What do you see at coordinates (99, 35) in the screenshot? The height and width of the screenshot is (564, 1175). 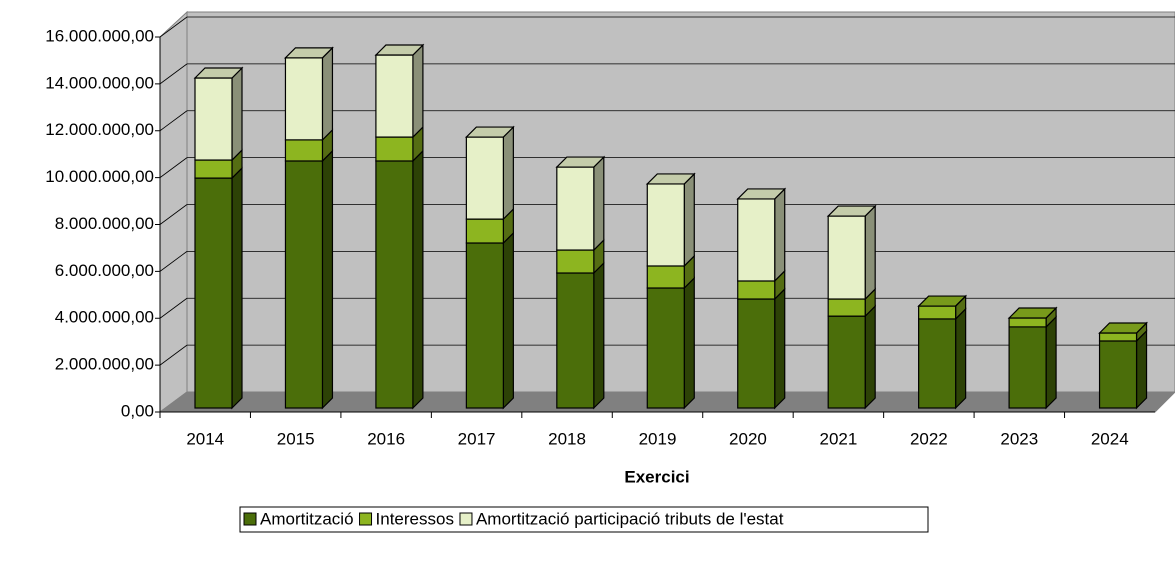 I see `y-tick-label: 16.000.000,00` at bounding box center [99, 35].